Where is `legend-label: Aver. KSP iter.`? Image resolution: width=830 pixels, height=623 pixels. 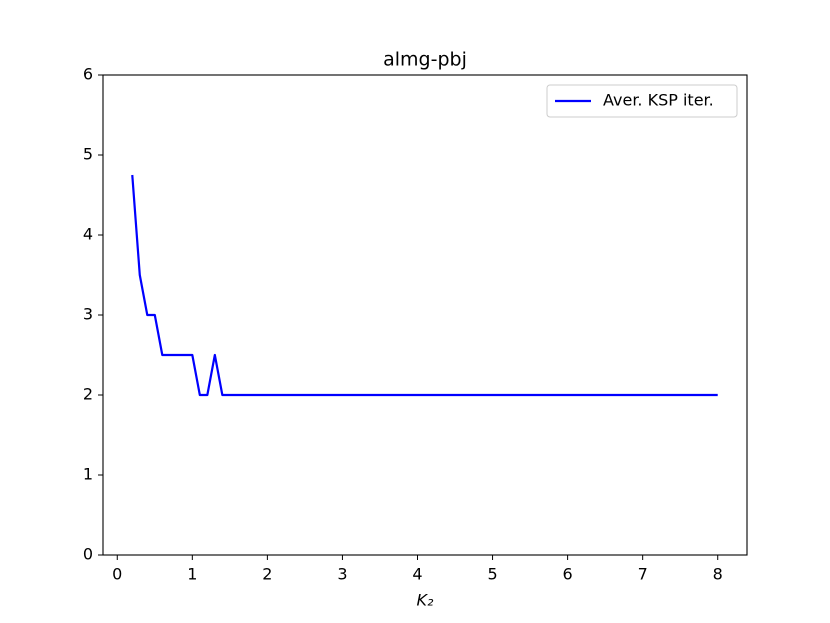
legend-label: Aver. KSP iter. is located at coordinates (658, 100).